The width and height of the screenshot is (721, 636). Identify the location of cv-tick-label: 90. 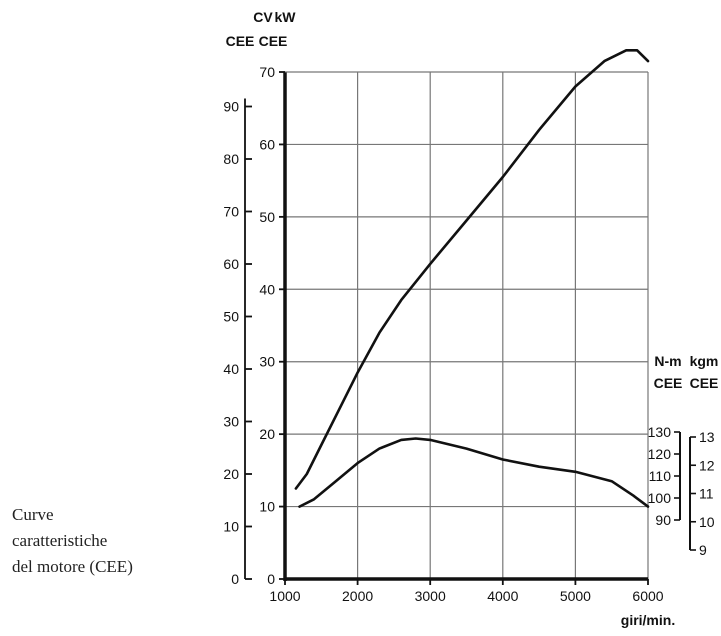
(231, 107).